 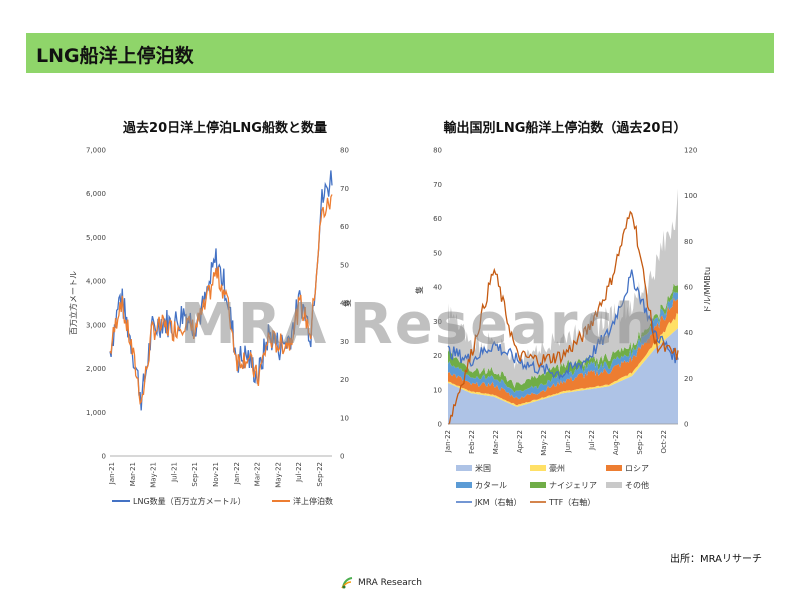 What do you see at coordinates (96, 238) in the screenshot?
I see `y-tick-label: 5,000` at bounding box center [96, 238].